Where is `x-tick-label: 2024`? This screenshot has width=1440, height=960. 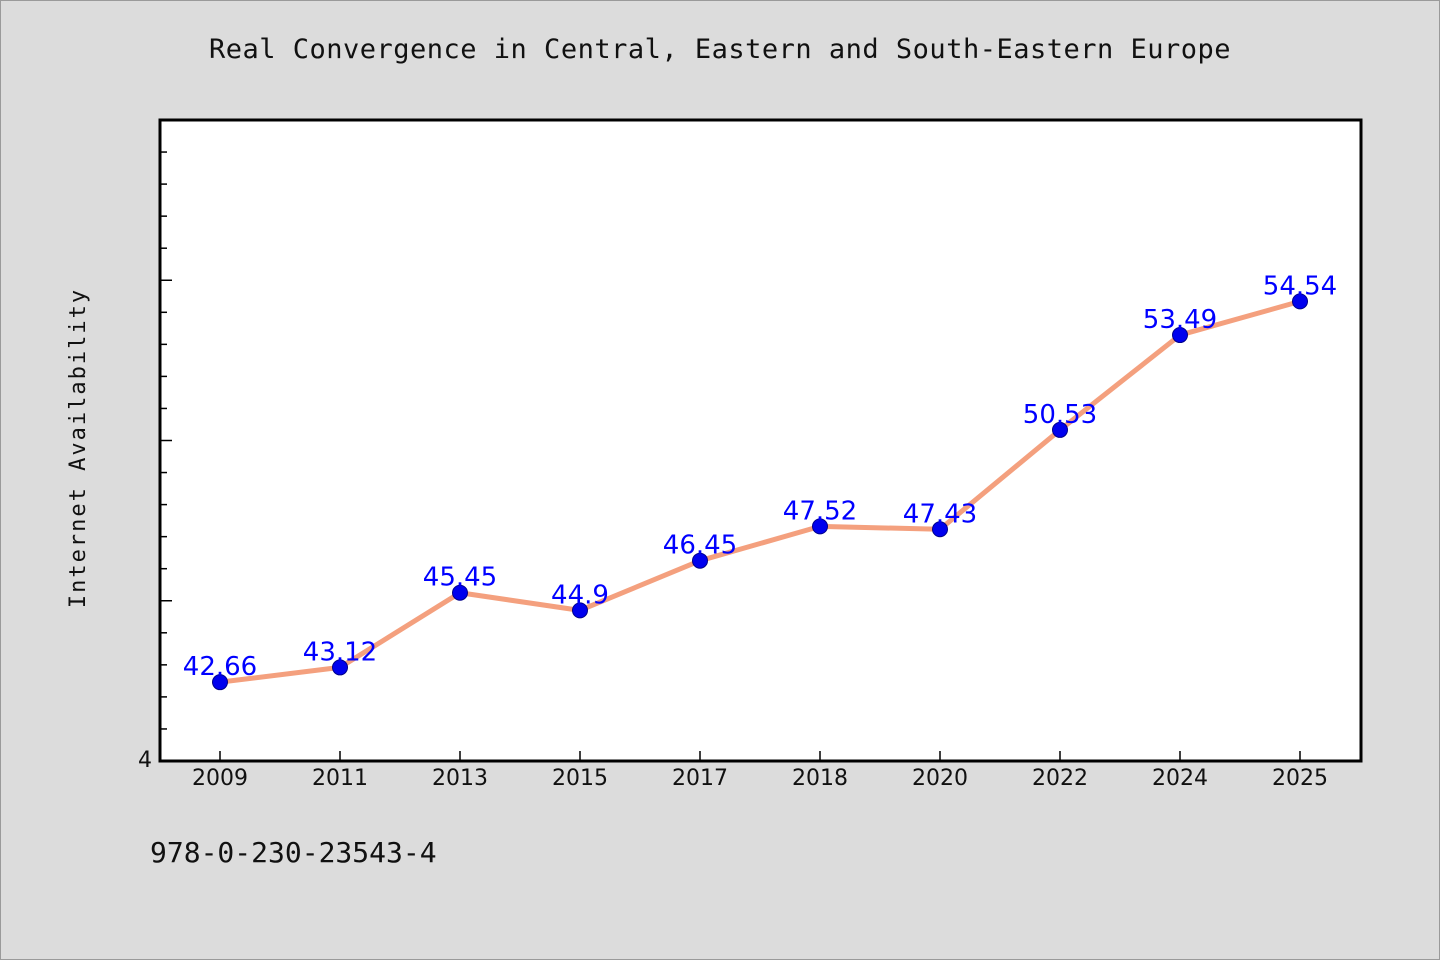
x-tick-label: 2024 is located at coordinates (1180, 778).